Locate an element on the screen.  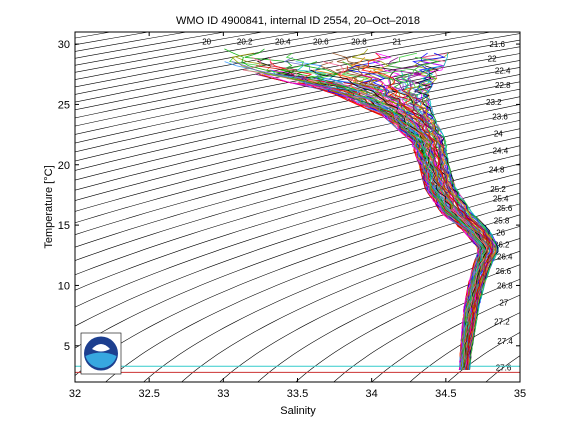
y-tick-label: 15 is located at coordinates (64, 226).